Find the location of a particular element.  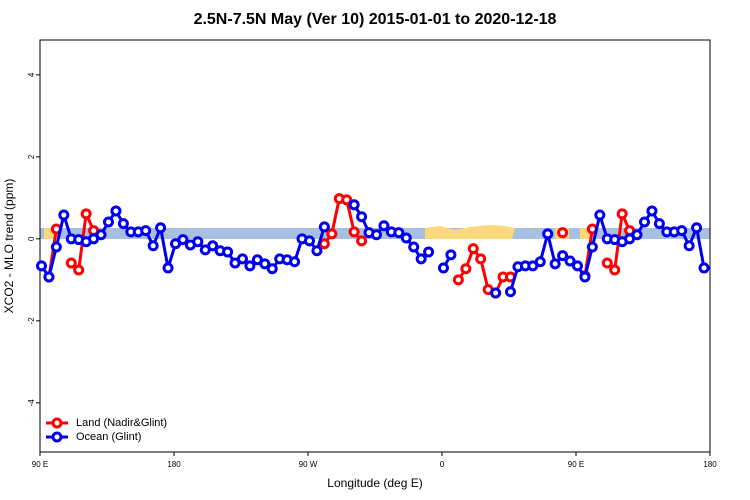

y-tick-label: 4 is located at coordinates (31, 74).